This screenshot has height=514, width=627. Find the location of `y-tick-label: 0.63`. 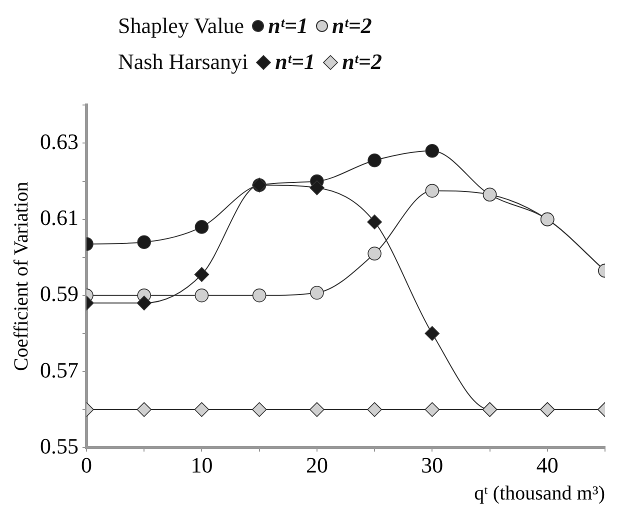

y-tick-label: 0.63 is located at coordinates (59, 141).